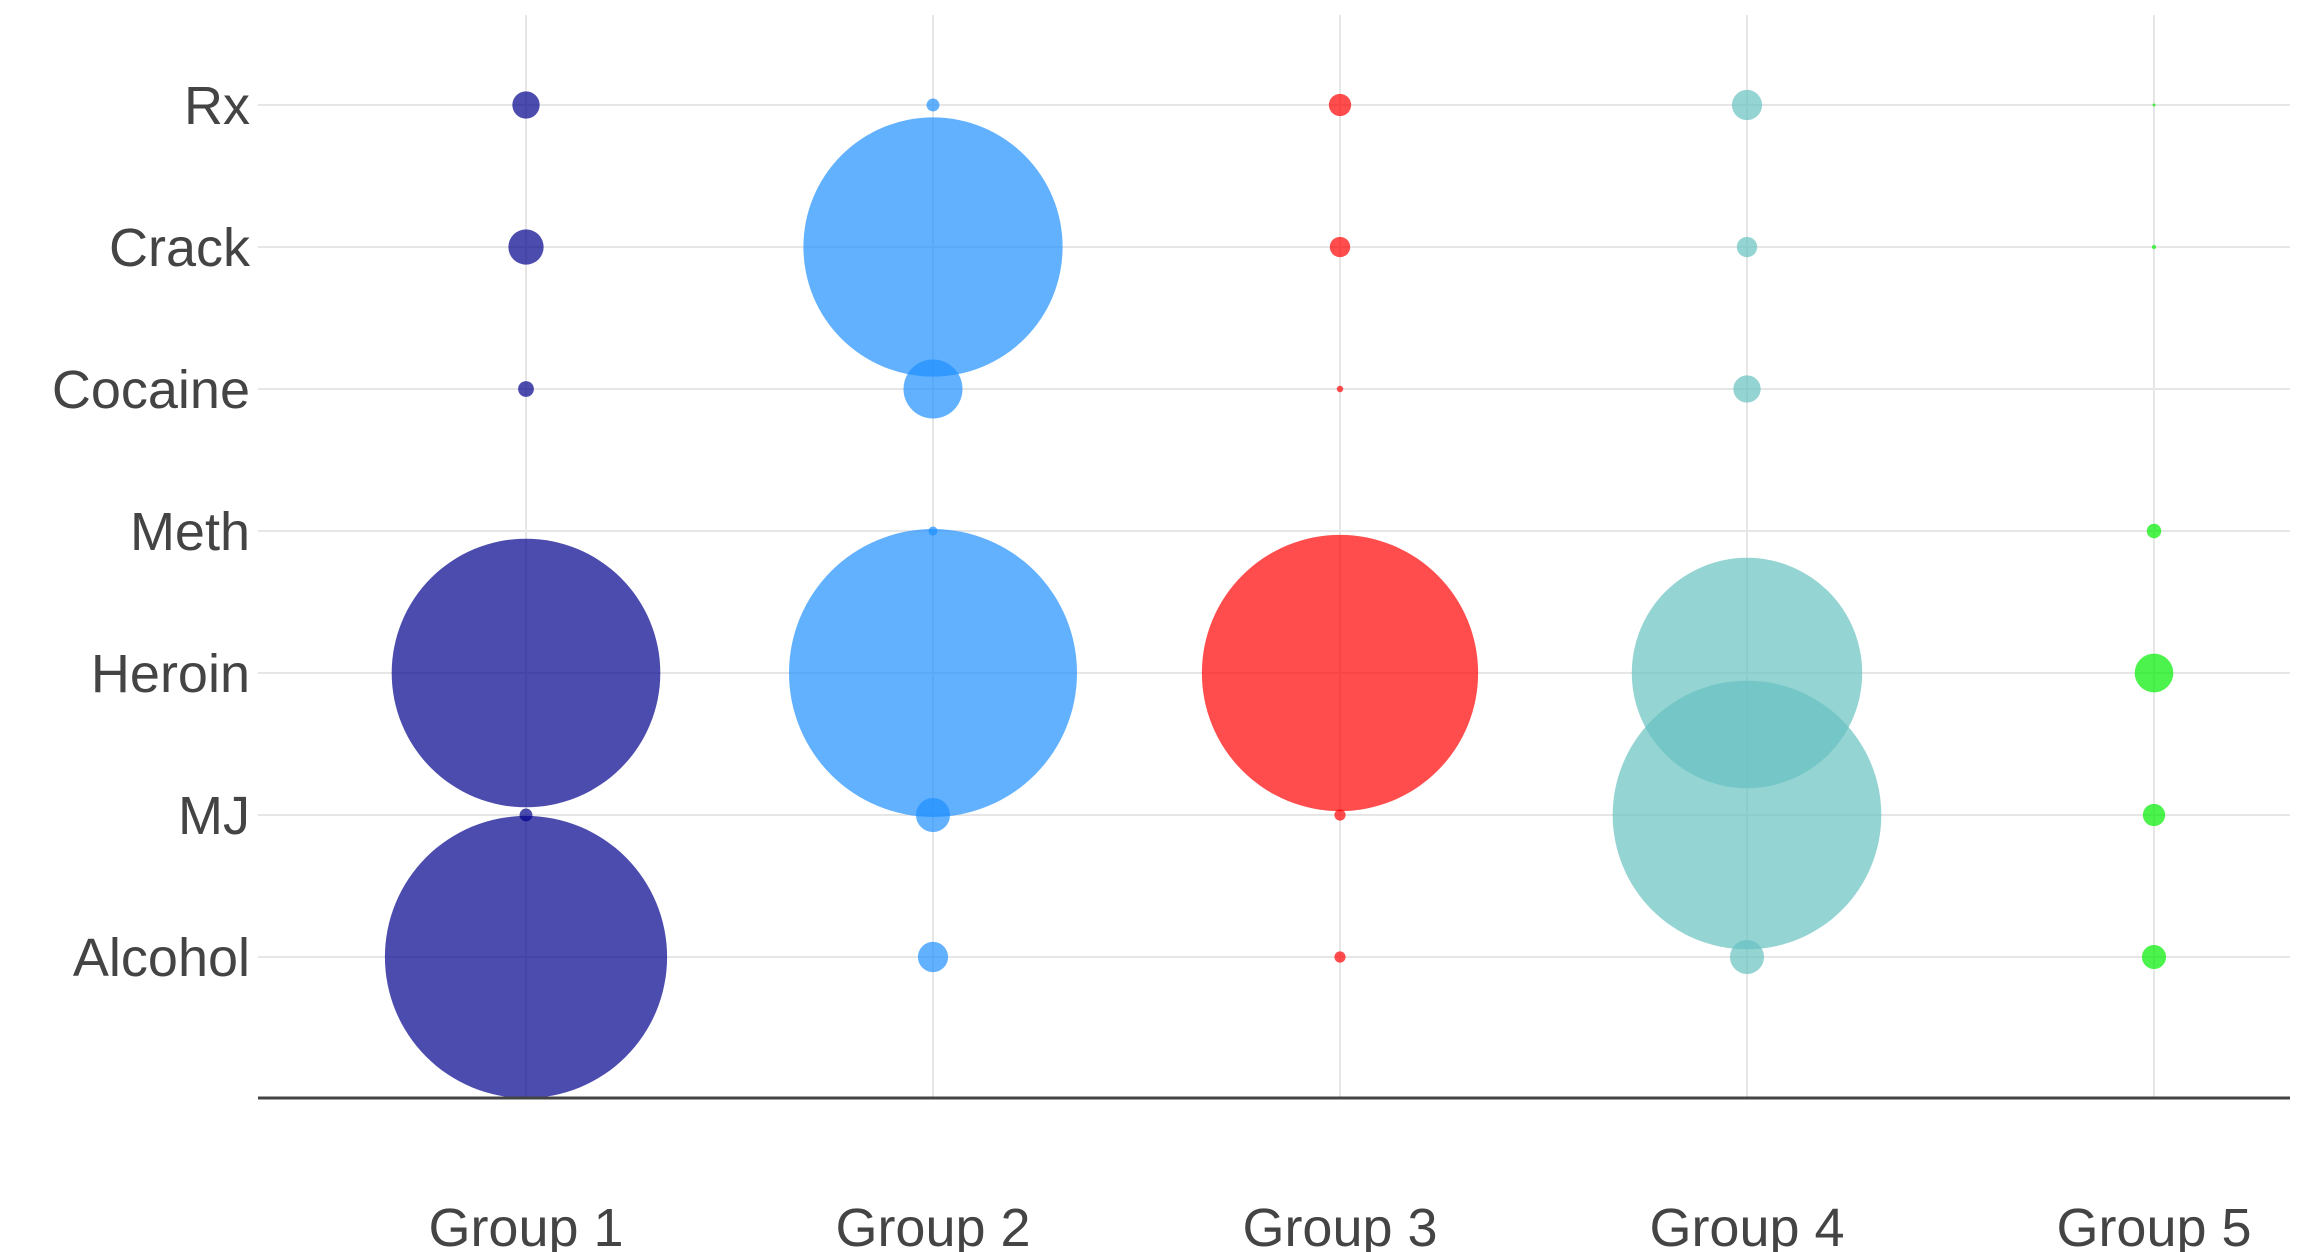 The image size is (2308, 1252). I want to click on bubble-group-2-heroin, so click(933, 673).